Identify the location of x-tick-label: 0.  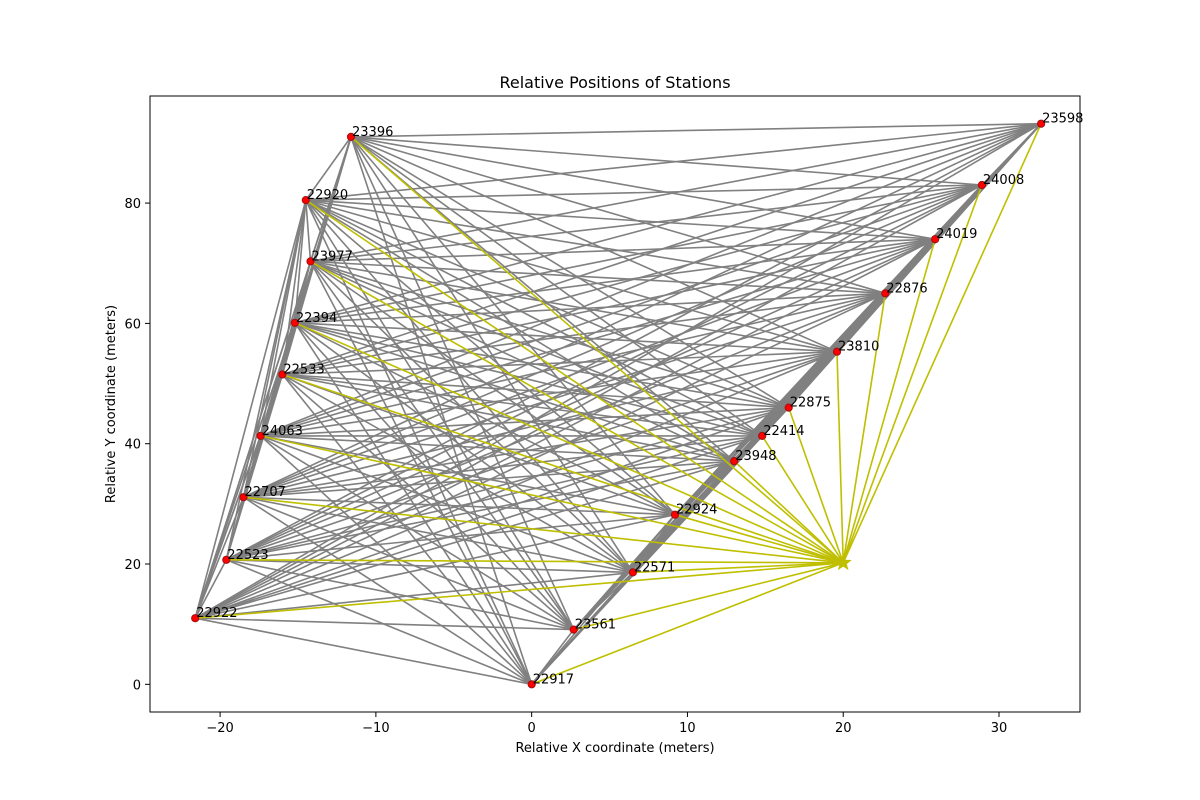
(532, 728).